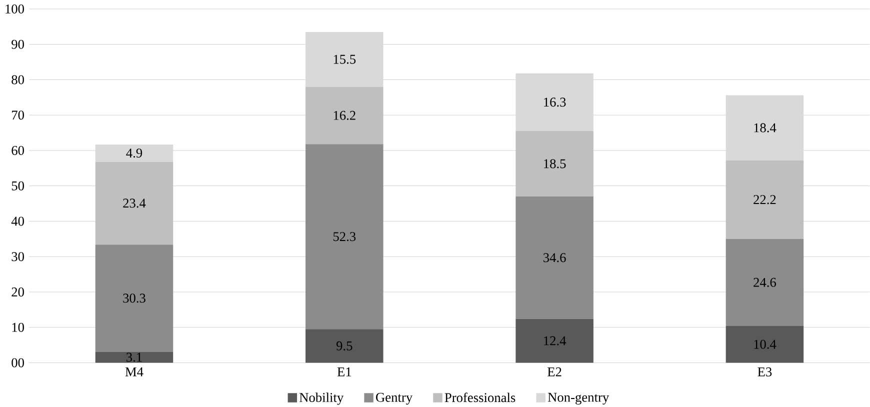  What do you see at coordinates (394, 398) in the screenshot?
I see `legend-label: Gentry` at bounding box center [394, 398].